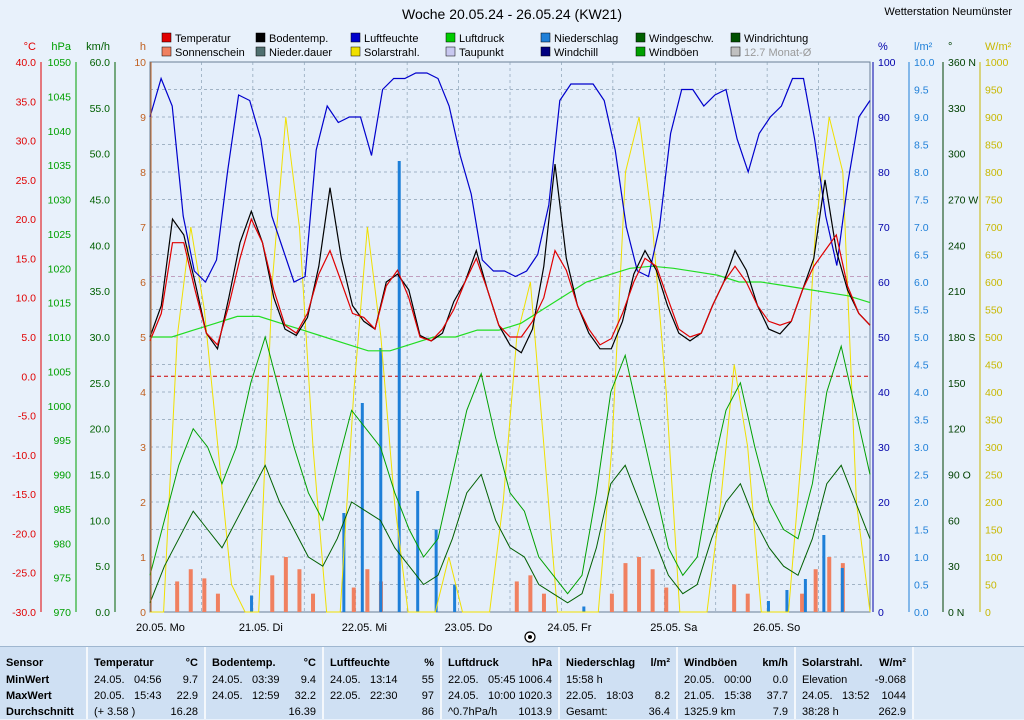 The height and width of the screenshot is (720, 1024). I want to click on axis-tick-pressure: 1010, so click(60, 338).